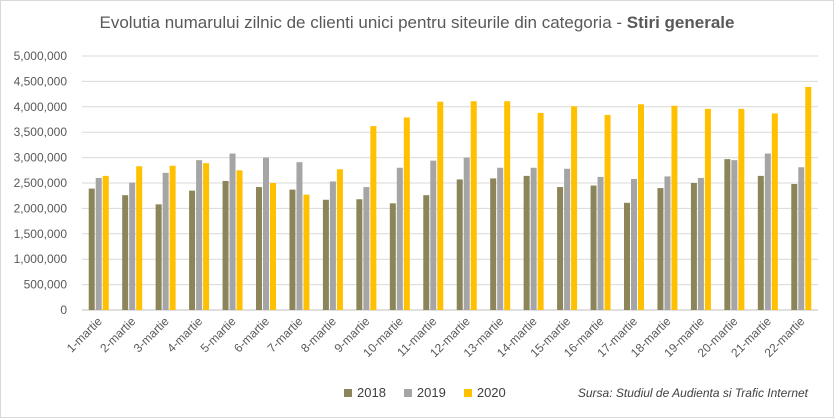  What do you see at coordinates (117, 334) in the screenshot?
I see `x-tick-label: 2-martie` at bounding box center [117, 334].